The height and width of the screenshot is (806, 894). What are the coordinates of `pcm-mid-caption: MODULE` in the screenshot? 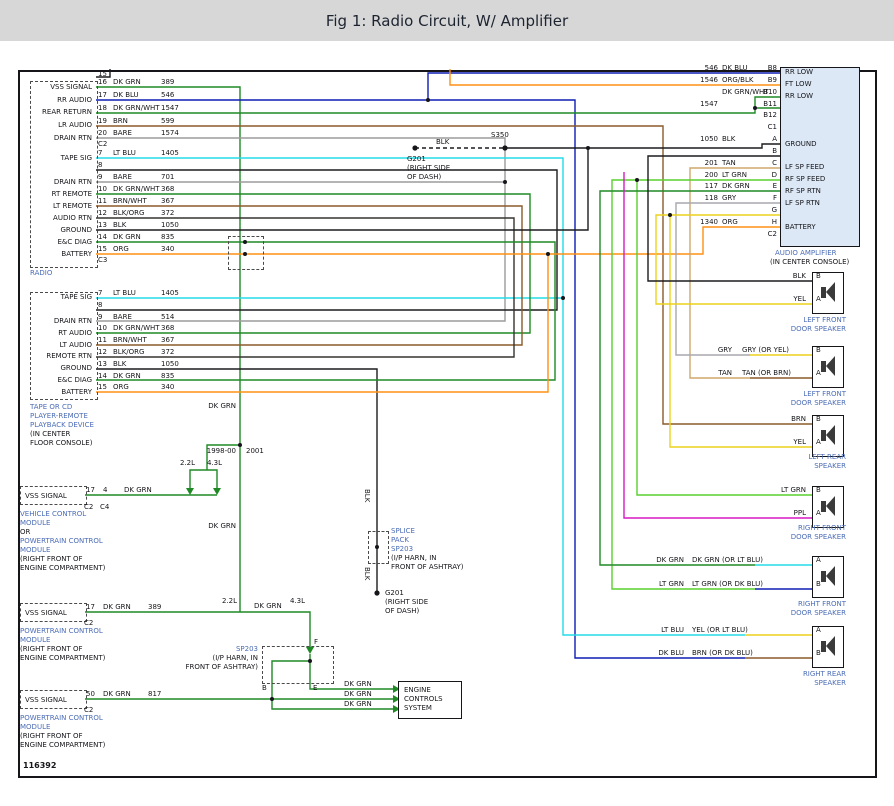 It's located at (35, 640).